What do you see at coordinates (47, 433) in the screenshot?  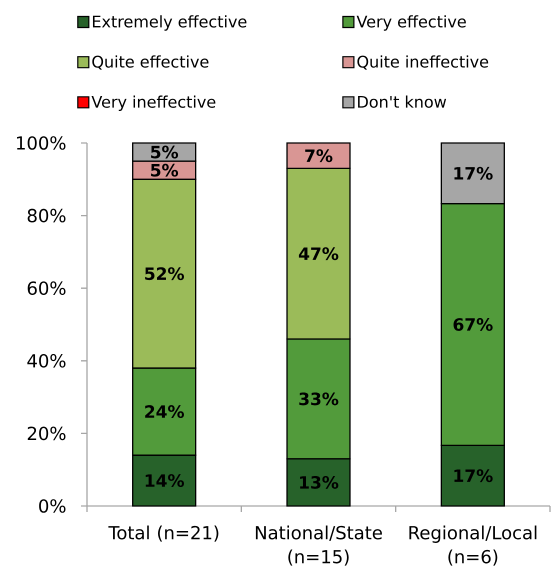 I see `y-tick-label: 20%` at bounding box center [47, 433].